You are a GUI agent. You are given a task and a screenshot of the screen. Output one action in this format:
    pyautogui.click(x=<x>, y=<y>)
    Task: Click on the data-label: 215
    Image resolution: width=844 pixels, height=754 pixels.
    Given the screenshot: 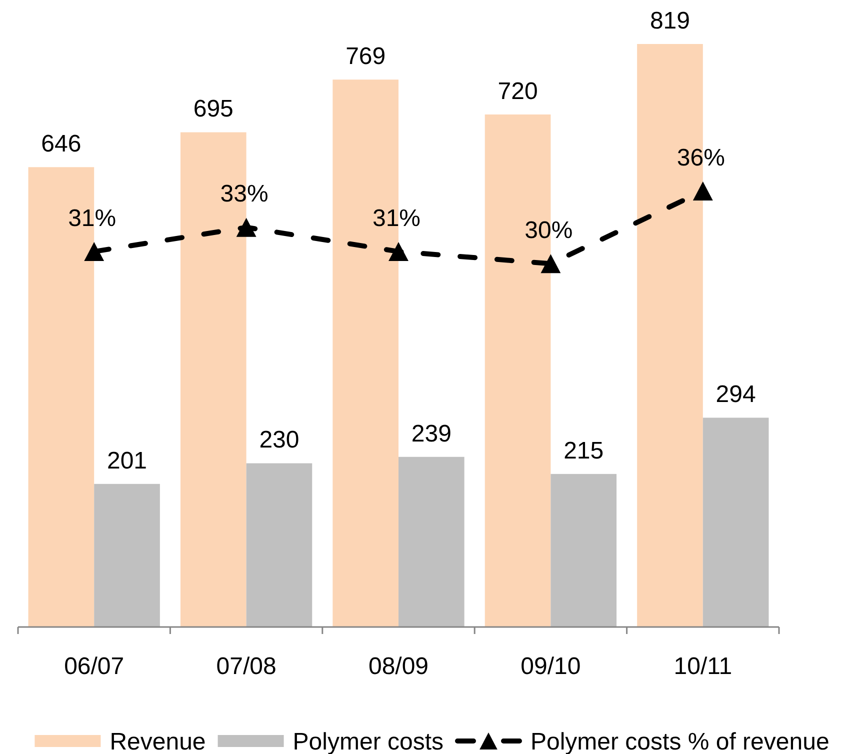 What is the action you would take?
    pyautogui.click(x=584, y=450)
    